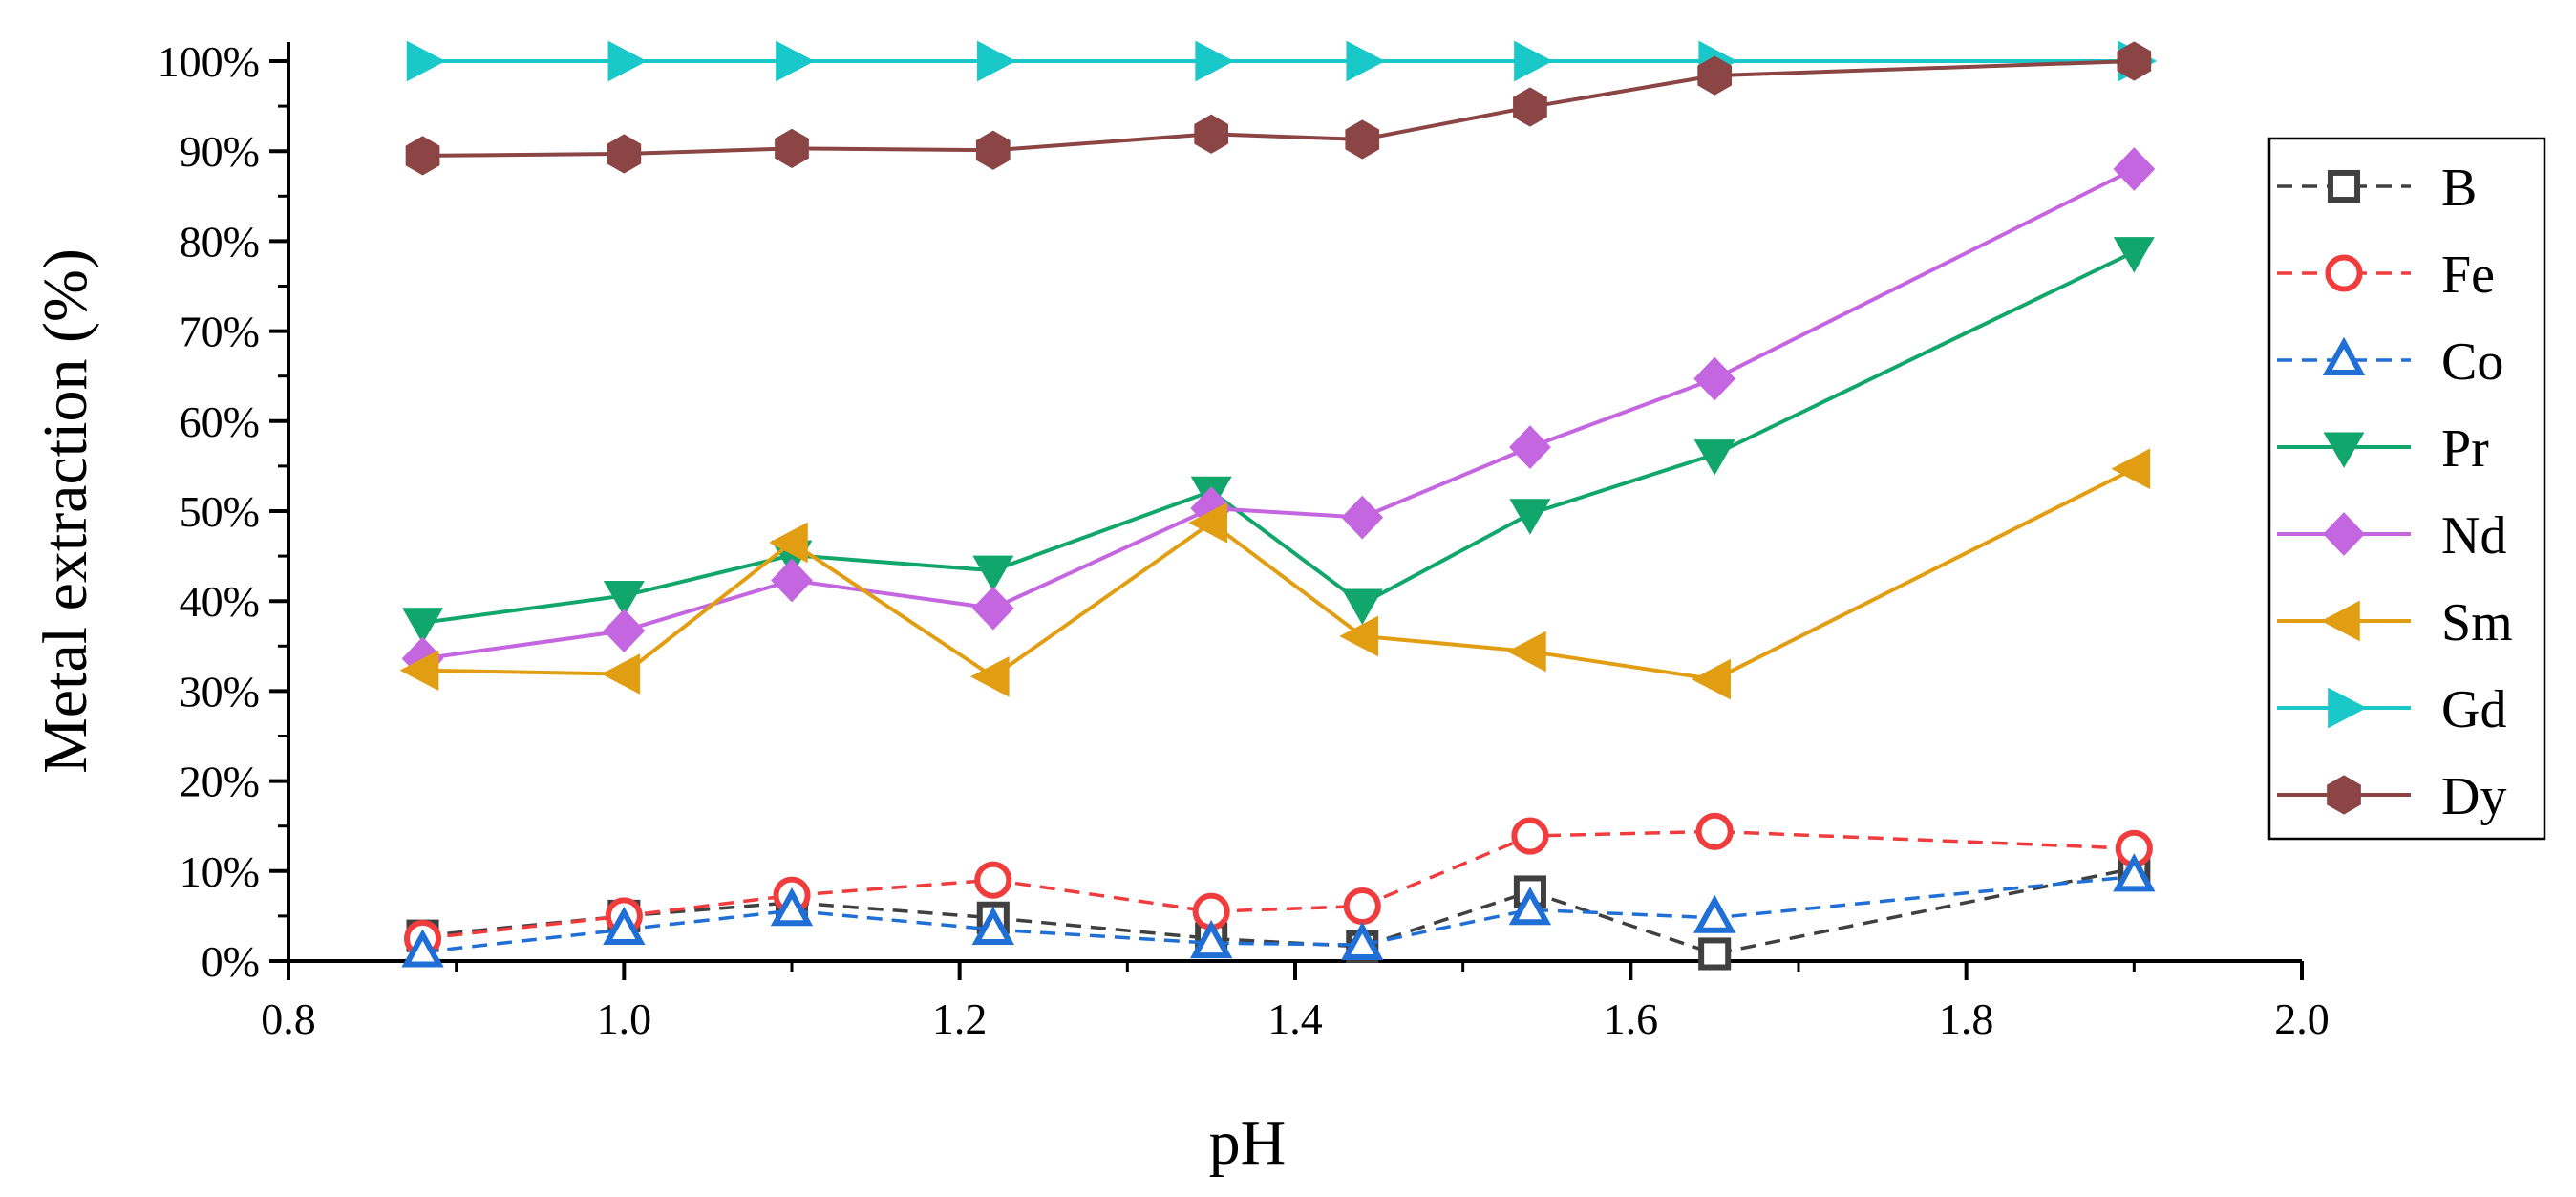  I want to click on x-tick-label: 1.6, so click(1631, 1019).